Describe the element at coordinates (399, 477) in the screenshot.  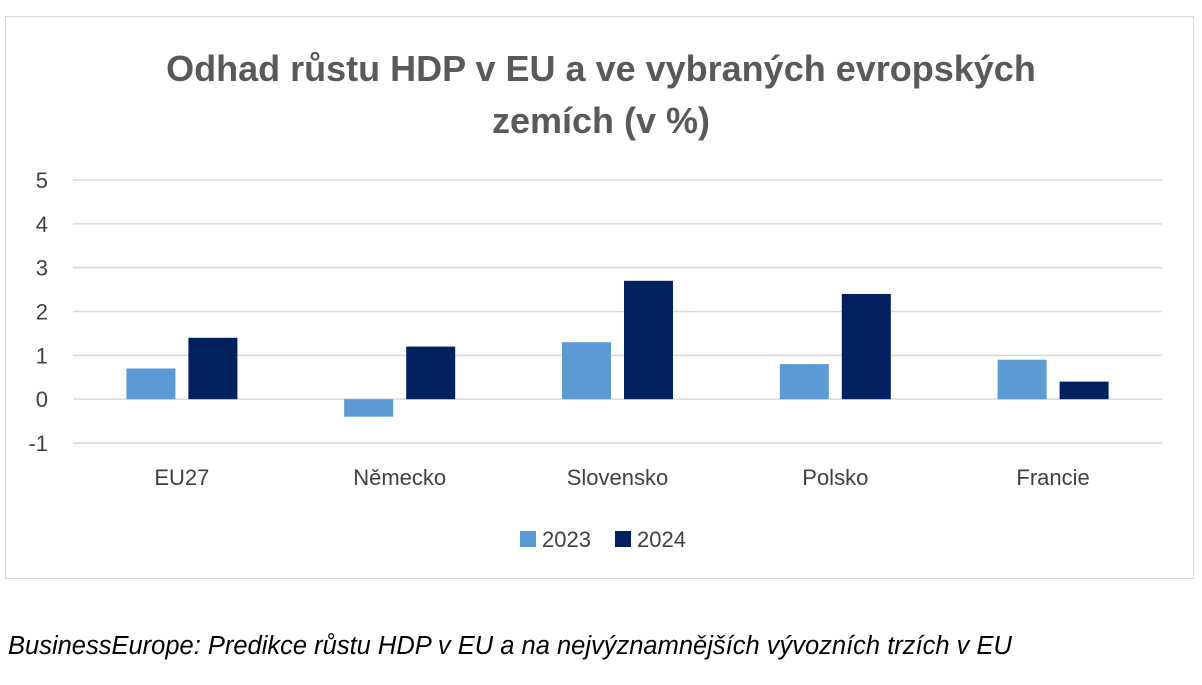
I see `x-tick-label-1: Německo` at that location.